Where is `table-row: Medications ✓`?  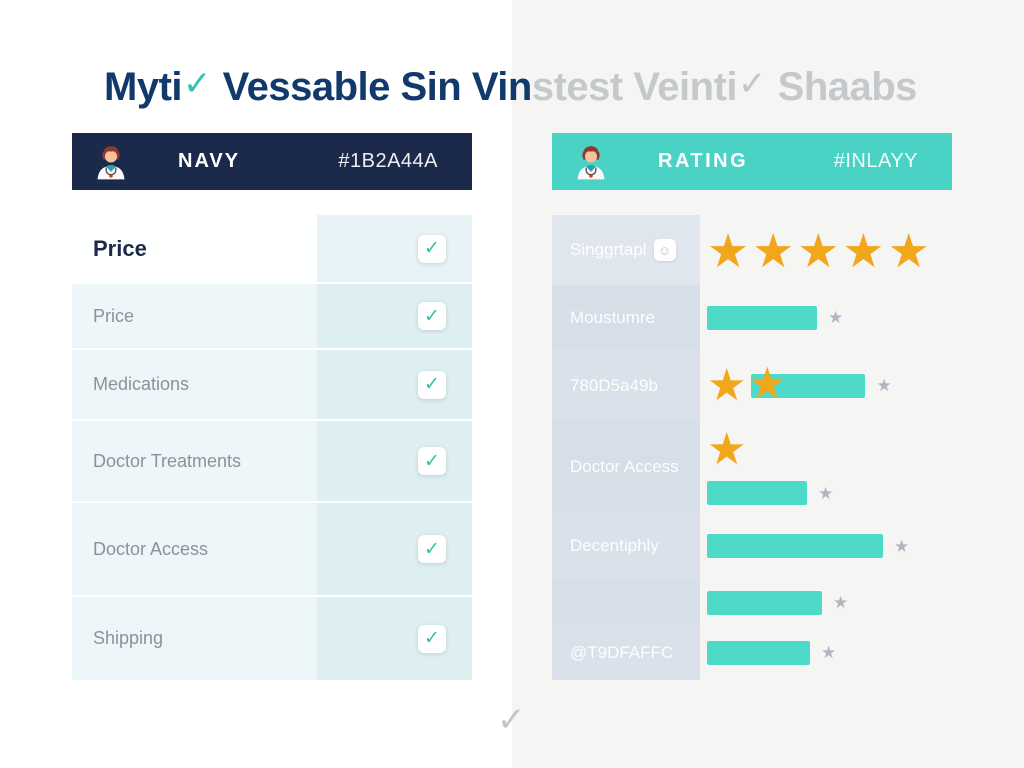
table-row: Medications ✓ is located at coordinates (272, 385).